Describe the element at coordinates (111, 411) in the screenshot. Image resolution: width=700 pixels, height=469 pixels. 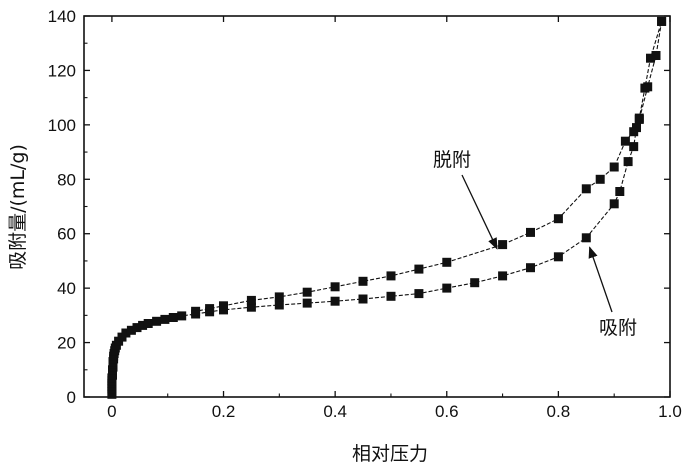
I see `x-tick-label: 0` at that location.